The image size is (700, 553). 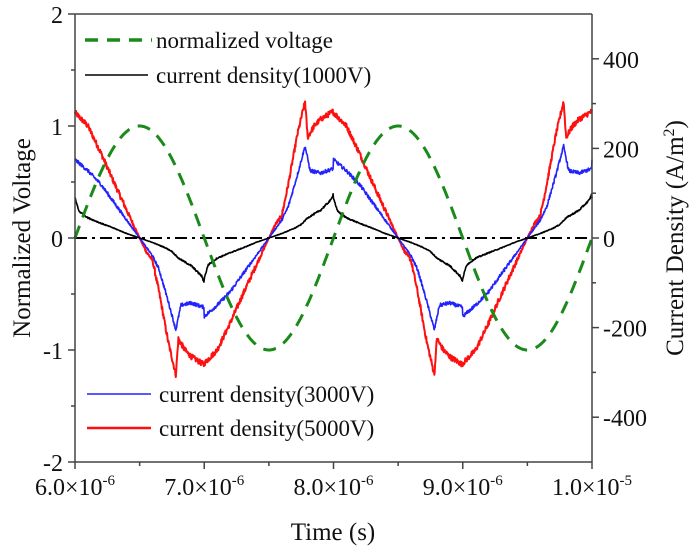 I want to click on x-tick-label: 6.0×10⁻⁶, so click(x=75, y=487).